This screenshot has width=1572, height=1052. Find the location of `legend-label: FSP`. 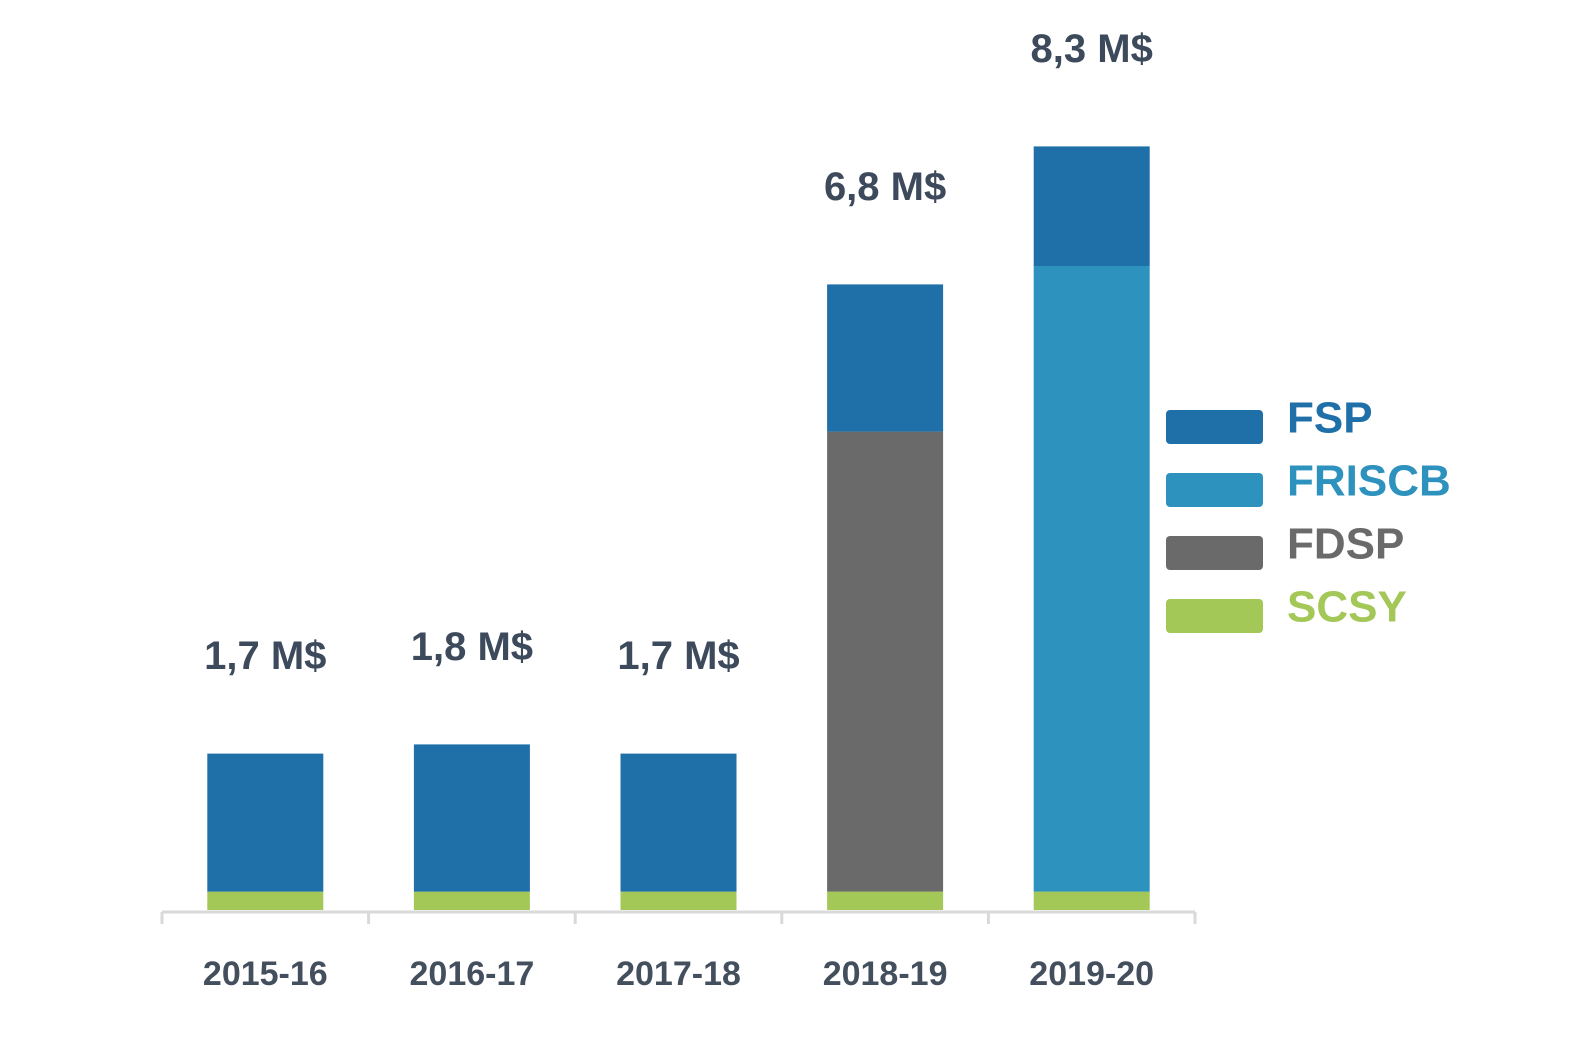

legend-label: FSP is located at coordinates (1330, 418).